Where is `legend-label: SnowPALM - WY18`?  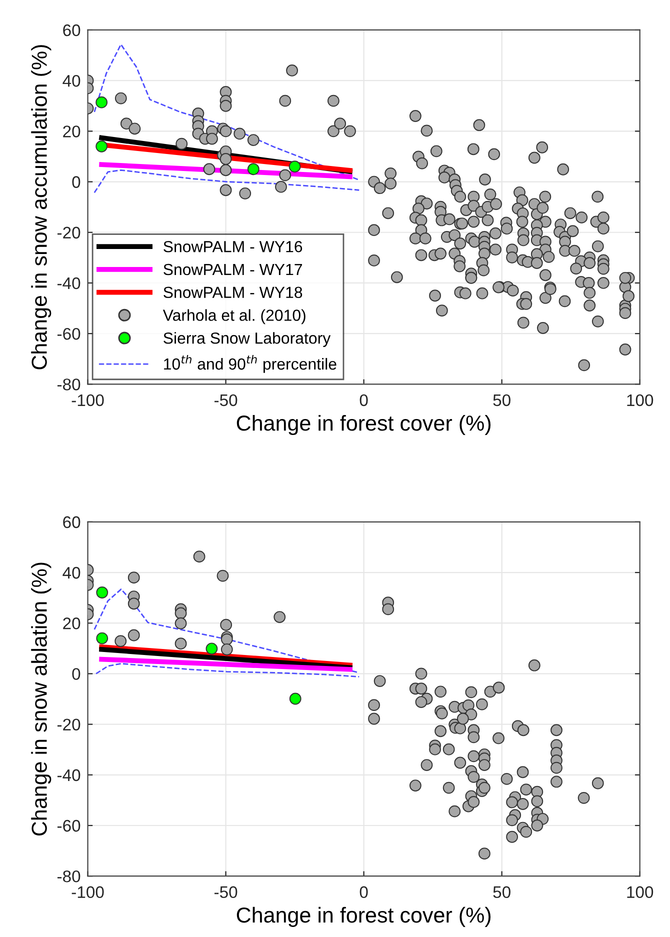
legend-label: SnowPALM - WY18 is located at coordinates (233, 292).